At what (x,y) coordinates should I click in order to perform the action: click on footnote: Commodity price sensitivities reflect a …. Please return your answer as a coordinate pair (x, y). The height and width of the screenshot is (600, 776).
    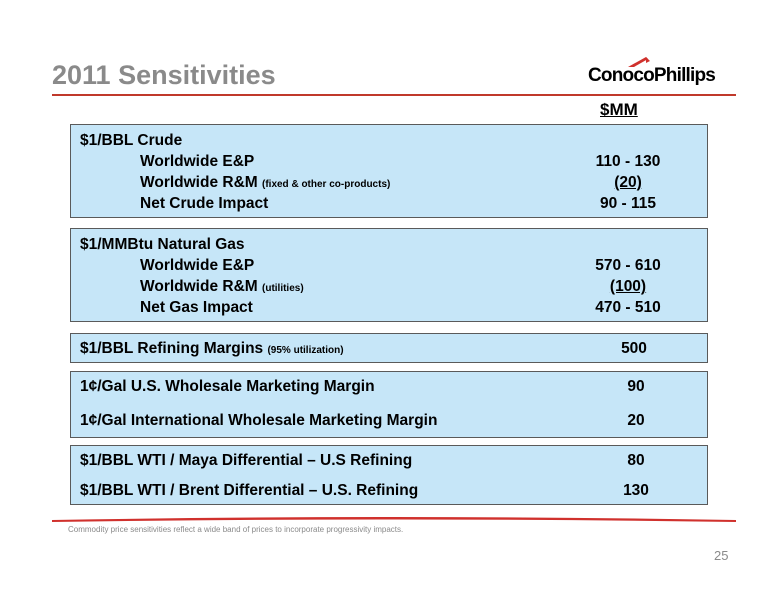
    Looking at the image, I should click on (236, 529).